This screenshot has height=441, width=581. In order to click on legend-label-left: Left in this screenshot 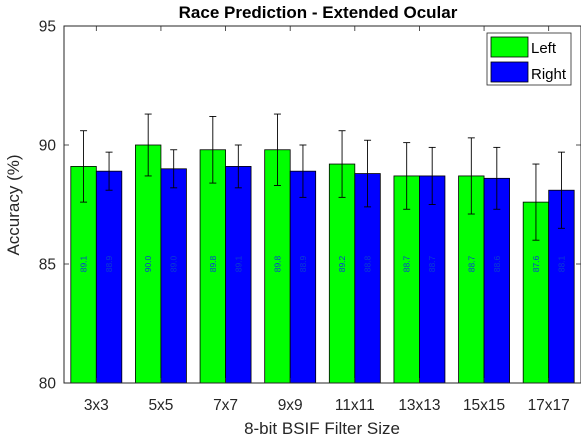, I will do `click(544, 48)`.